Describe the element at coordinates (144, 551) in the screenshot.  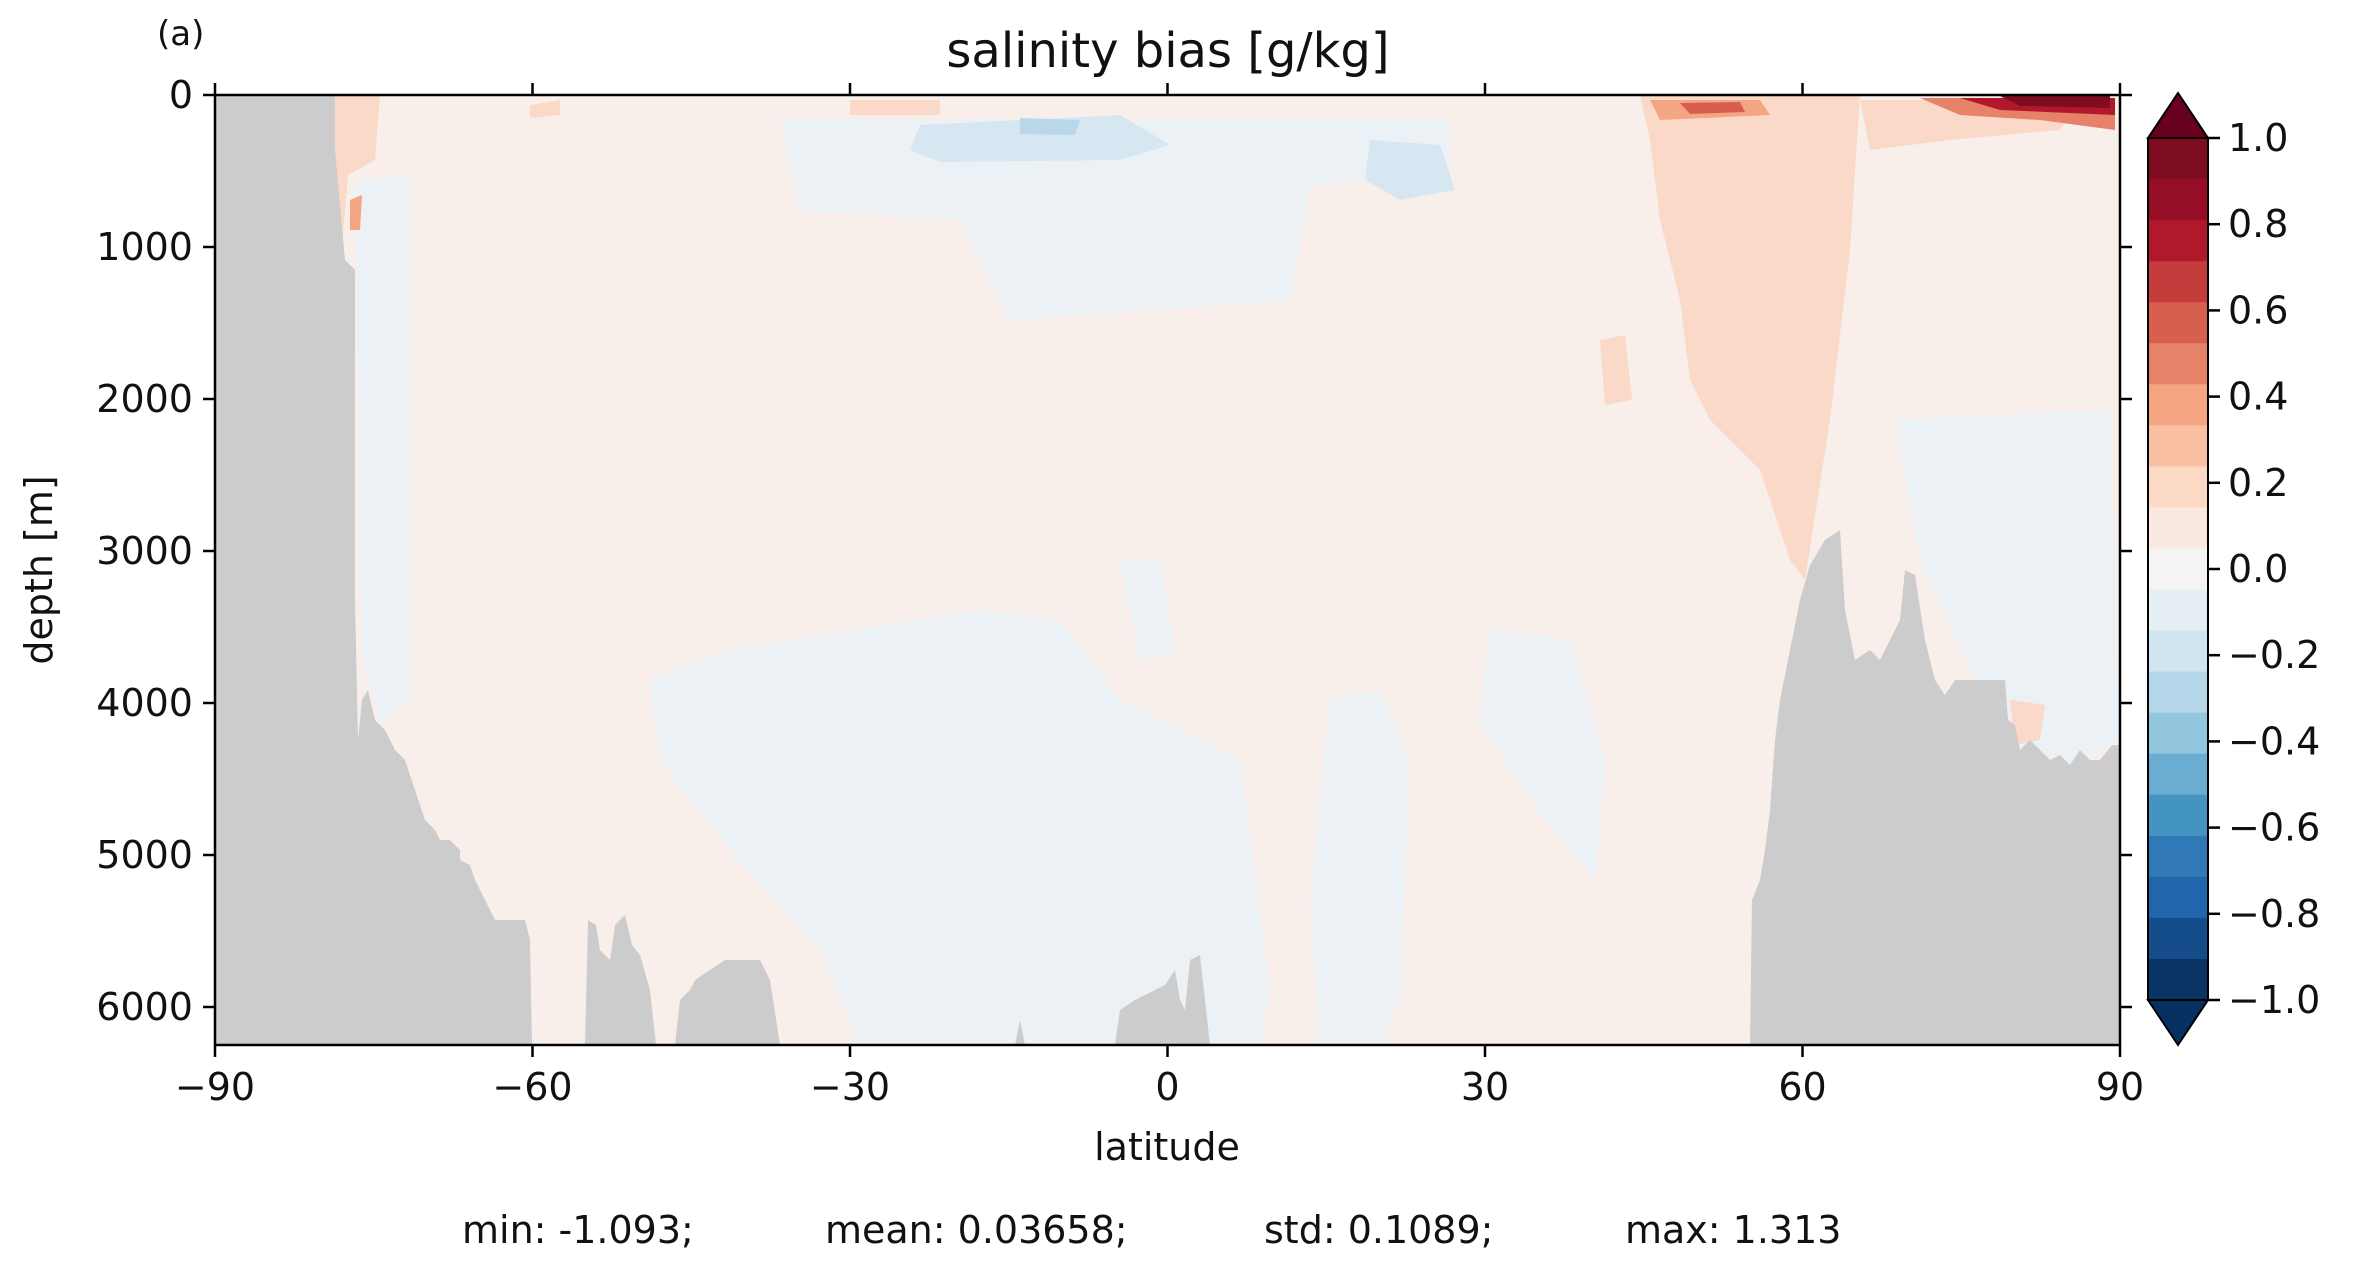
I see `y-tick-label: 3000` at that location.